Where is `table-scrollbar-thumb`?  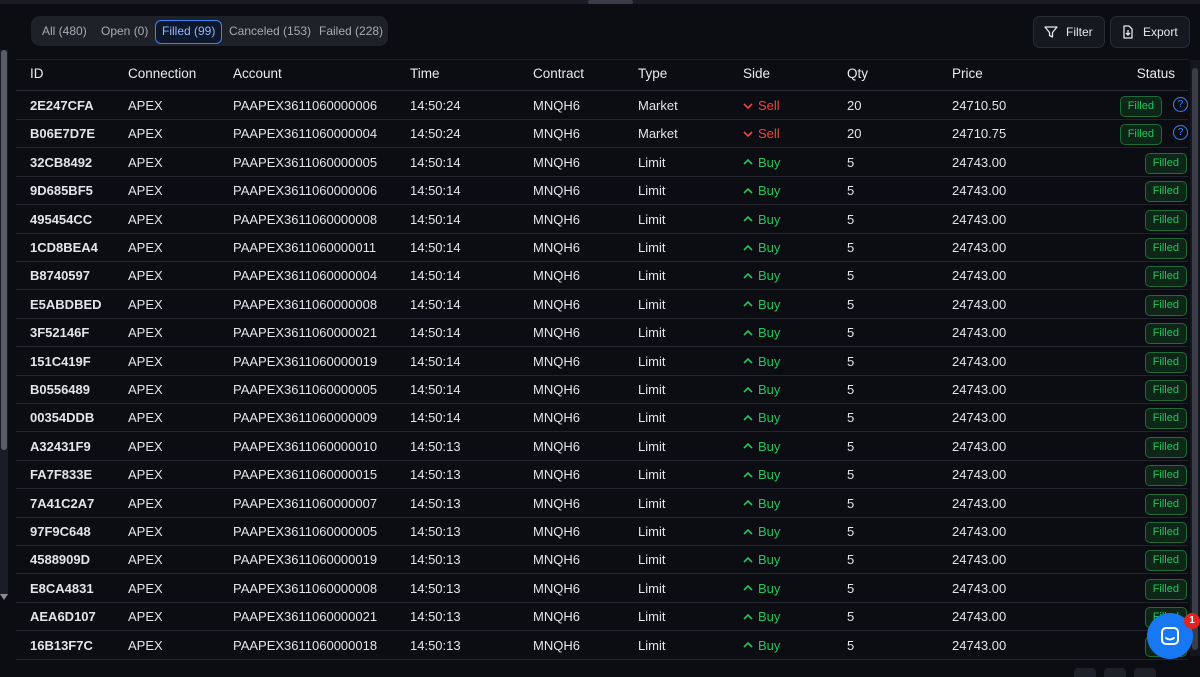 table-scrollbar-thumb is located at coordinates (1195, 359).